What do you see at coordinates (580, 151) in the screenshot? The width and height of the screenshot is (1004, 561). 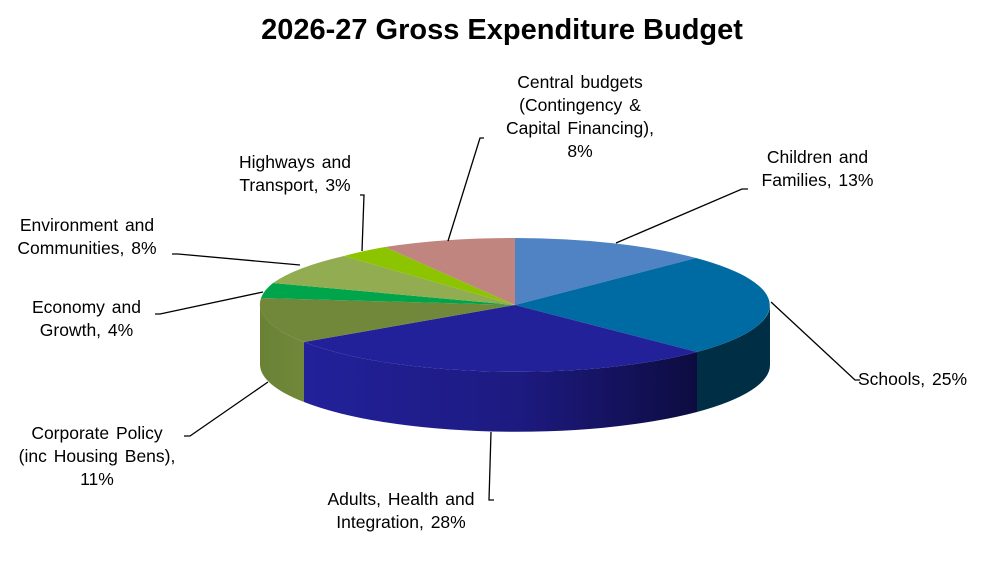 I see `label-central-line4: 8%` at bounding box center [580, 151].